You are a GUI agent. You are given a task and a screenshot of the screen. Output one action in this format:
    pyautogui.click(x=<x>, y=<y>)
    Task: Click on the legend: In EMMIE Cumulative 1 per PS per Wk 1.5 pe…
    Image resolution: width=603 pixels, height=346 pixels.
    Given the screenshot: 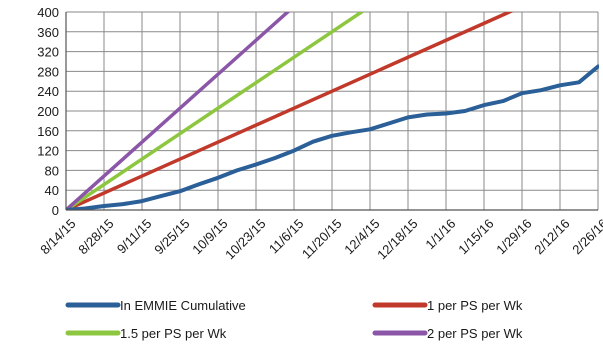 What is the action you would take?
    pyautogui.click(x=294, y=319)
    